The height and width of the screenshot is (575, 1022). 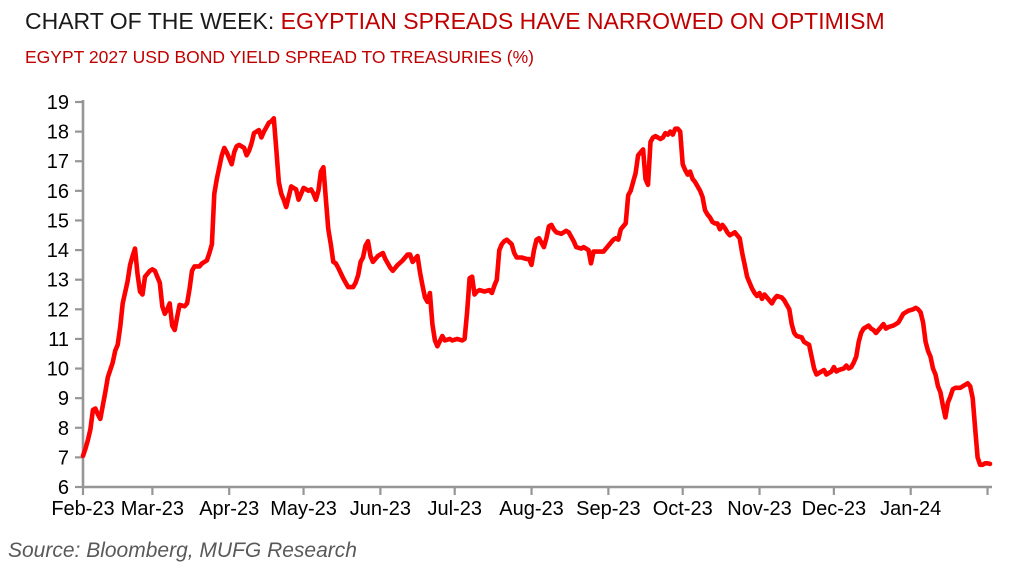 I want to click on y-tick-label: 8, so click(x=63, y=429).